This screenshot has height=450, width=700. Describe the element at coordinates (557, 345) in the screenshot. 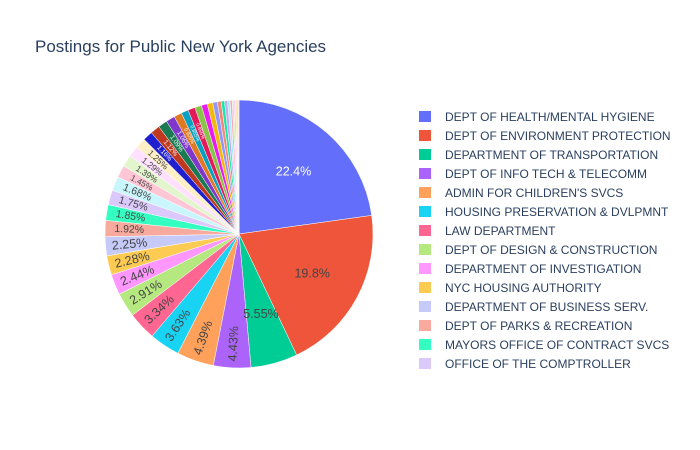

I see `legend-label: MAYORS OFFICE OF CONTRACT SVCS` at that location.